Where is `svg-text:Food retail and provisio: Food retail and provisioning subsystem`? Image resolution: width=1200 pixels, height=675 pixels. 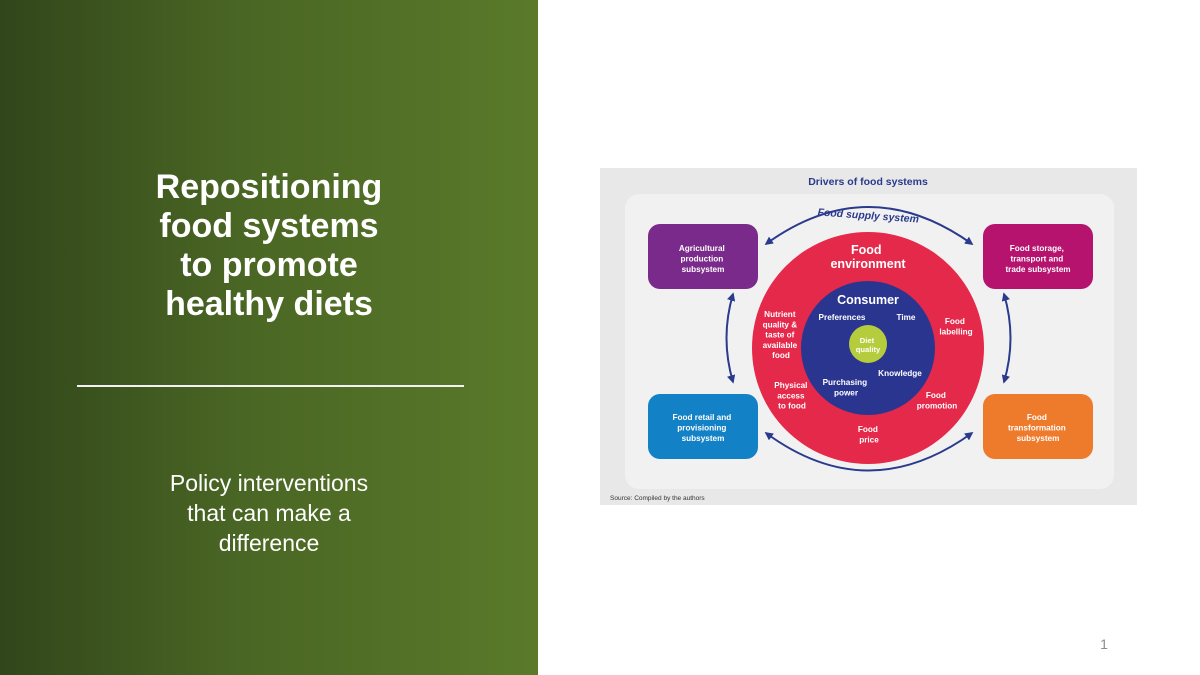 svg-text:Food retail and provisio: Food retail and provisioning subsystem is located at coordinates (703, 428).